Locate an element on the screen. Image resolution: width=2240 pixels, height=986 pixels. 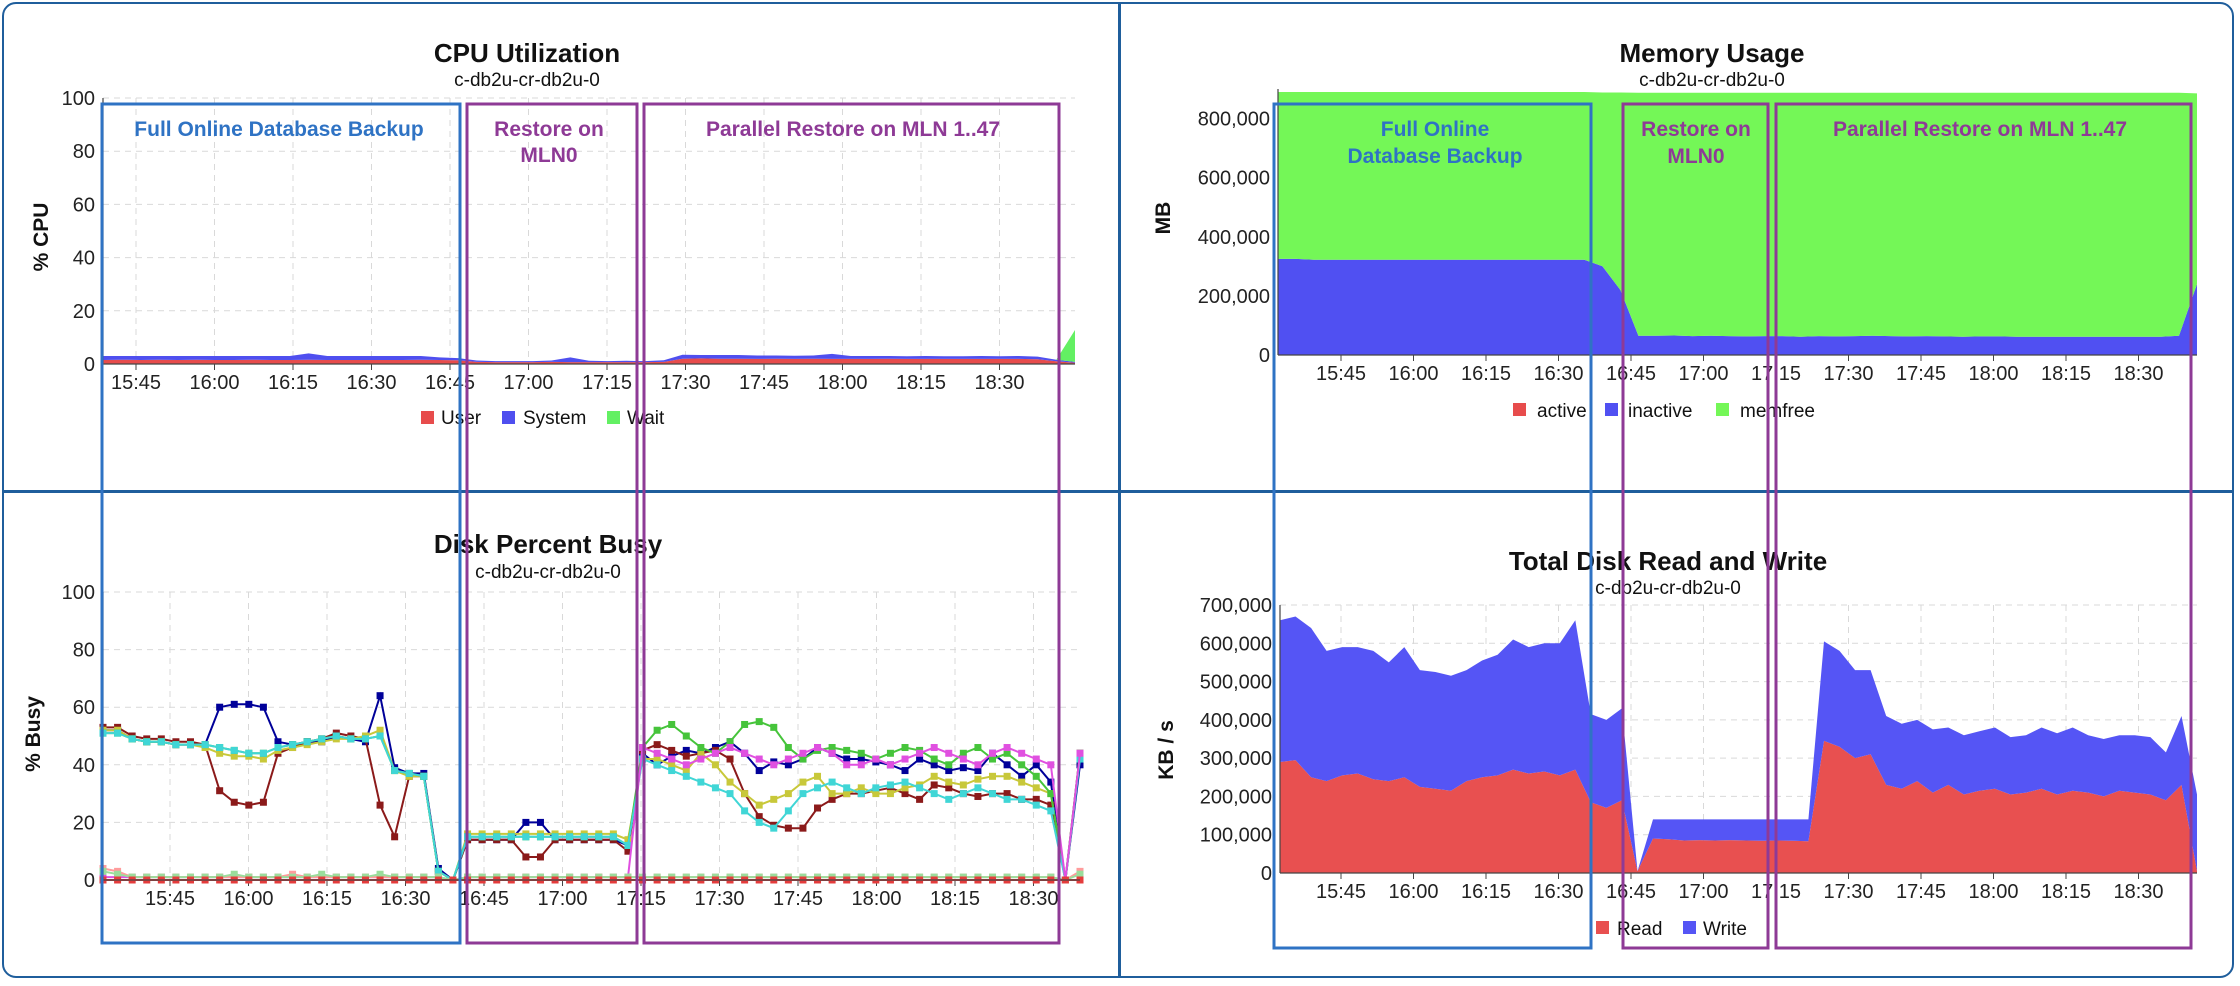
phase-label-backup-right-1: Full Online is located at coordinates (1435, 129).